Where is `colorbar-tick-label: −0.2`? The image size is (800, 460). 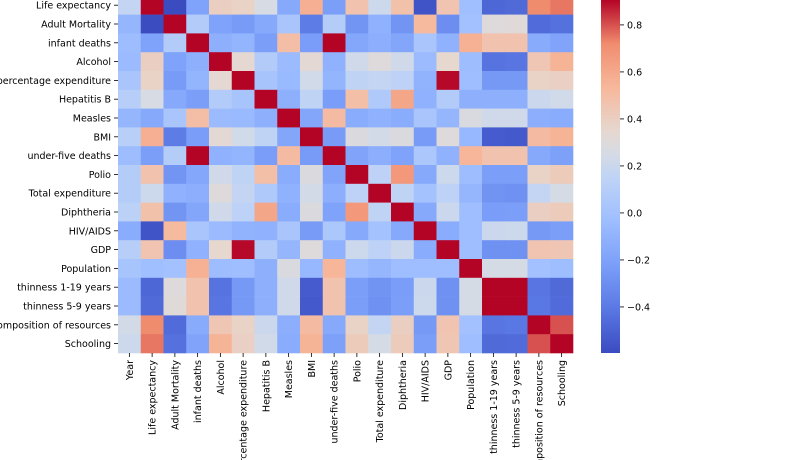
colorbar-tick-label: −0.2 is located at coordinates (638, 260).